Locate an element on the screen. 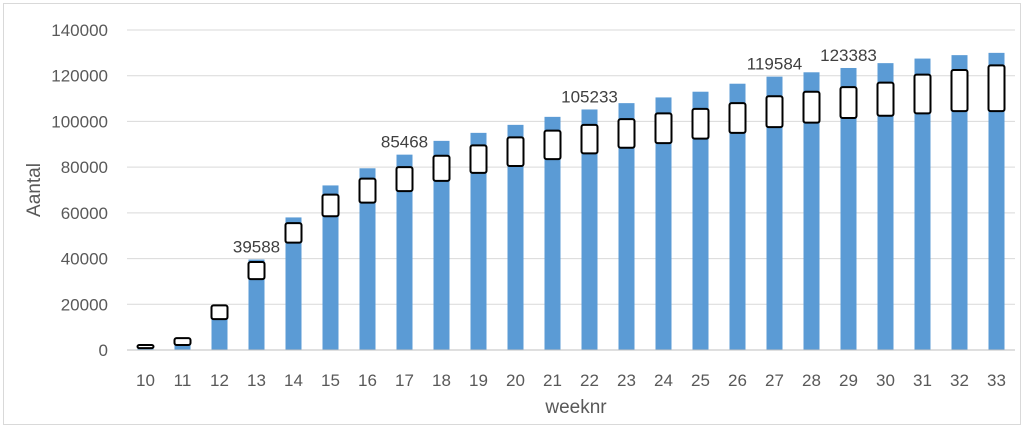 The image size is (1027, 430). x-tick-label: 12 is located at coordinates (219, 380).